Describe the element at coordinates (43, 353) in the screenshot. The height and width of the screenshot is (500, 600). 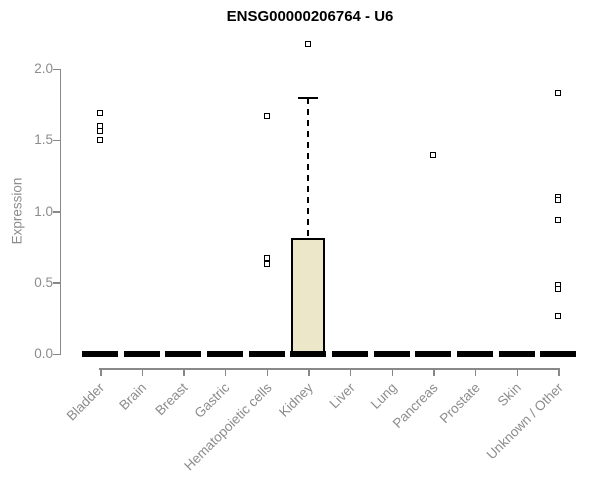
I see `y-tick-label: 0.0` at that location.